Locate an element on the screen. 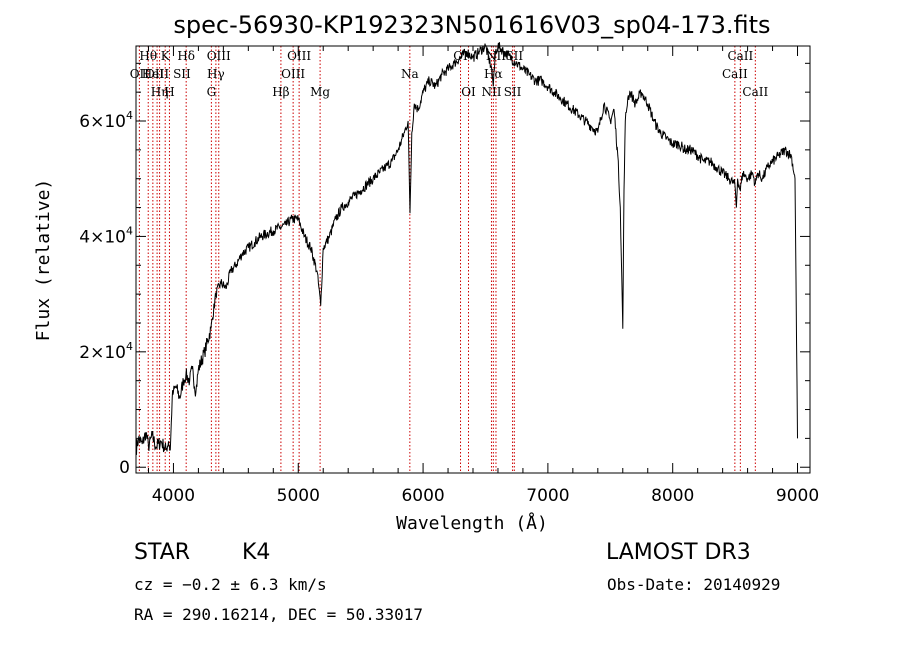  object-class: STAR is located at coordinates (162, 552).